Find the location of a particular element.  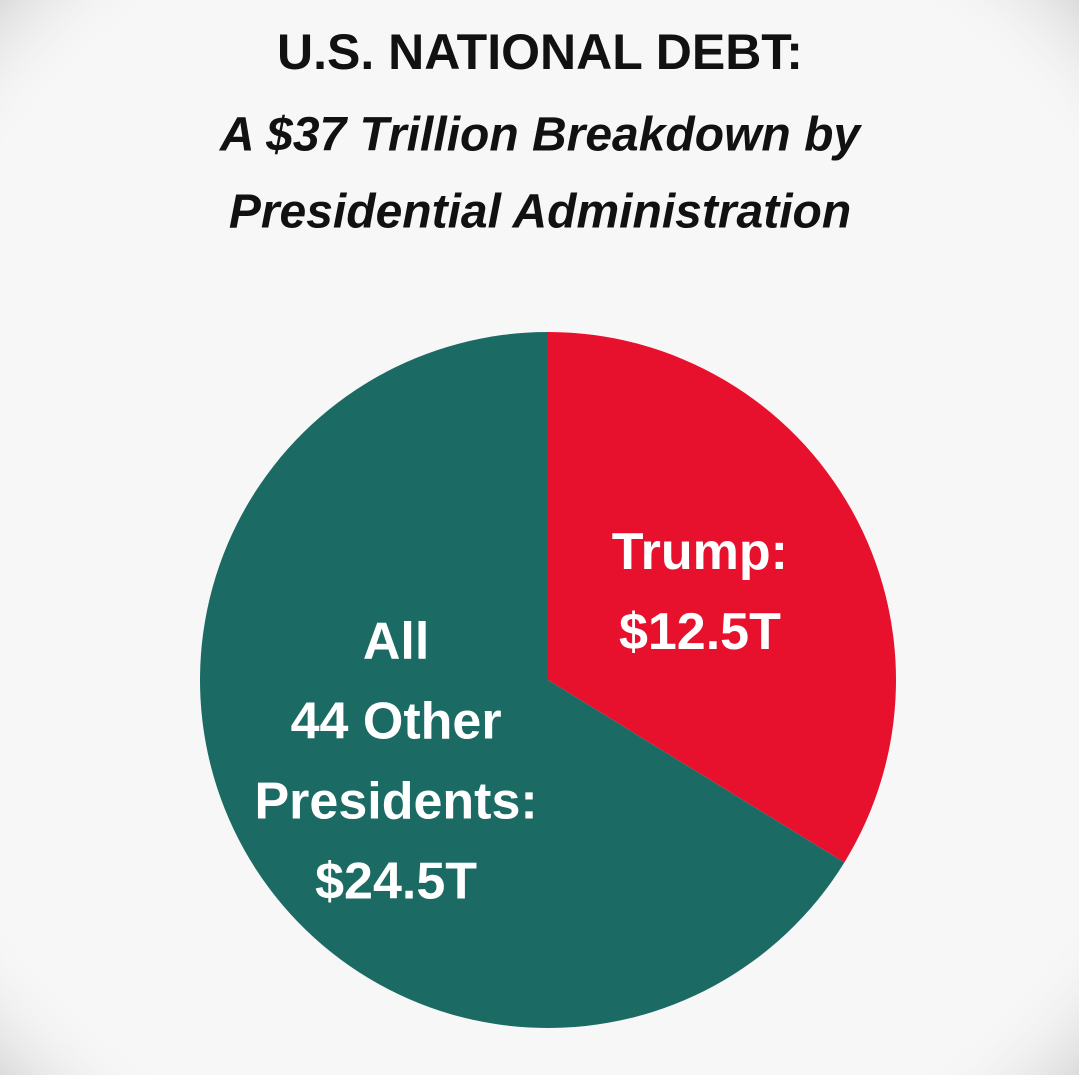

chart-subtitle: Presidential Administration is located at coordinates (540, 212).